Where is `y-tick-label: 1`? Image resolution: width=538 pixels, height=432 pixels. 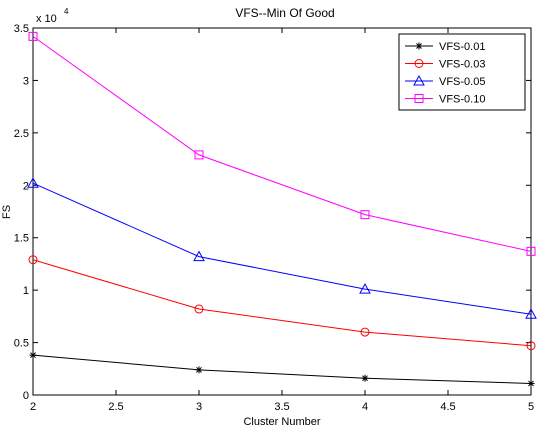
y-tick-label: 1 is located at coordinates (26, 291).